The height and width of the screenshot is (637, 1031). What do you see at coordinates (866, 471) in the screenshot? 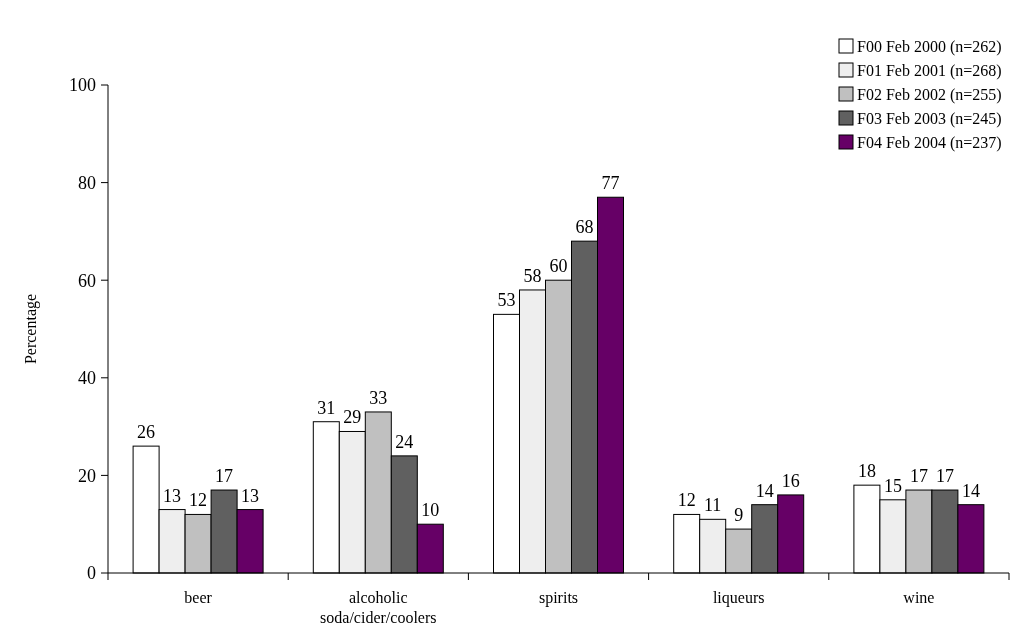
I see `data-label: 18` at bounding box center [866, 471].